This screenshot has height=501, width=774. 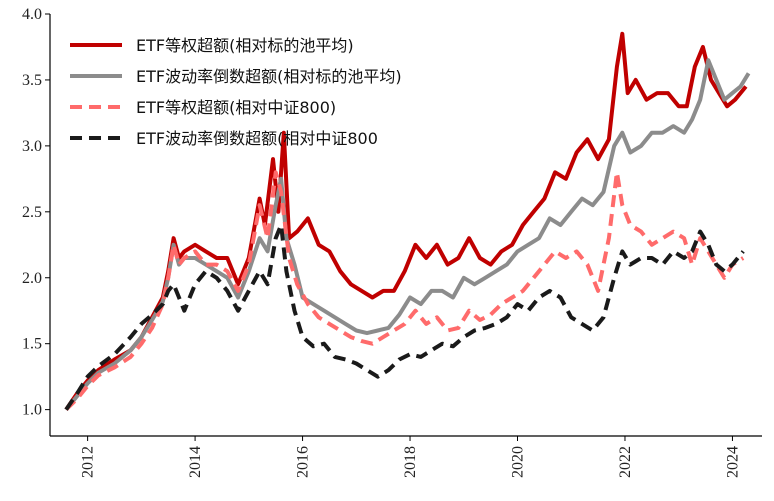 I want to click on y-tick-label: 3.0, so click(x=32, y=146).